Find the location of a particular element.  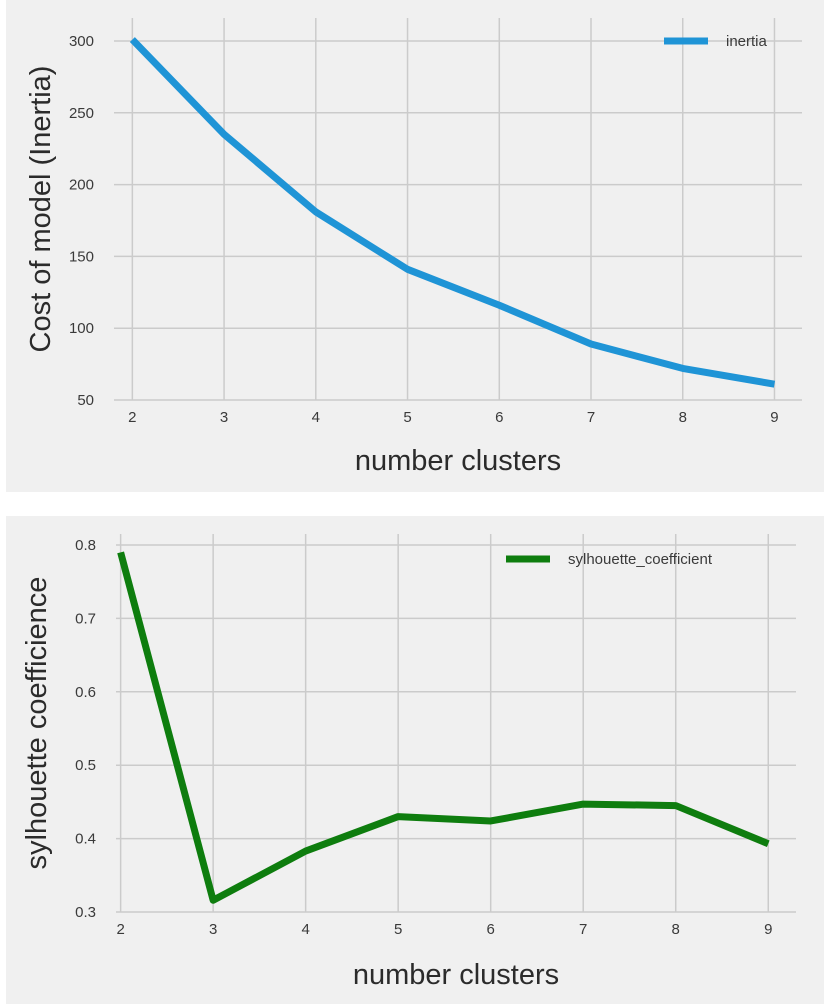

y-tick-label: 0.6 is located at coordinates (85, 692).